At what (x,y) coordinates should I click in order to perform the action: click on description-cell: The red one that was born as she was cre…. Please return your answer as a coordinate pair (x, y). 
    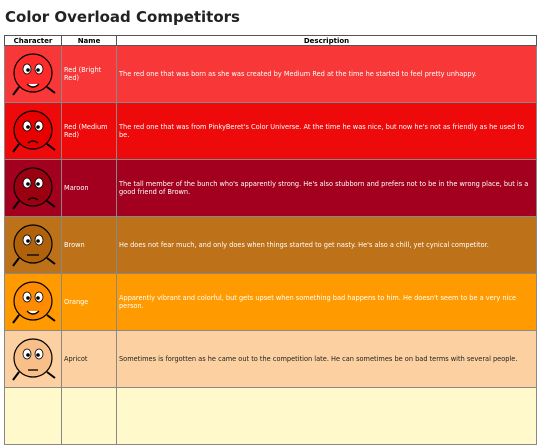
    Looking at the image, I should click on (326, 74).